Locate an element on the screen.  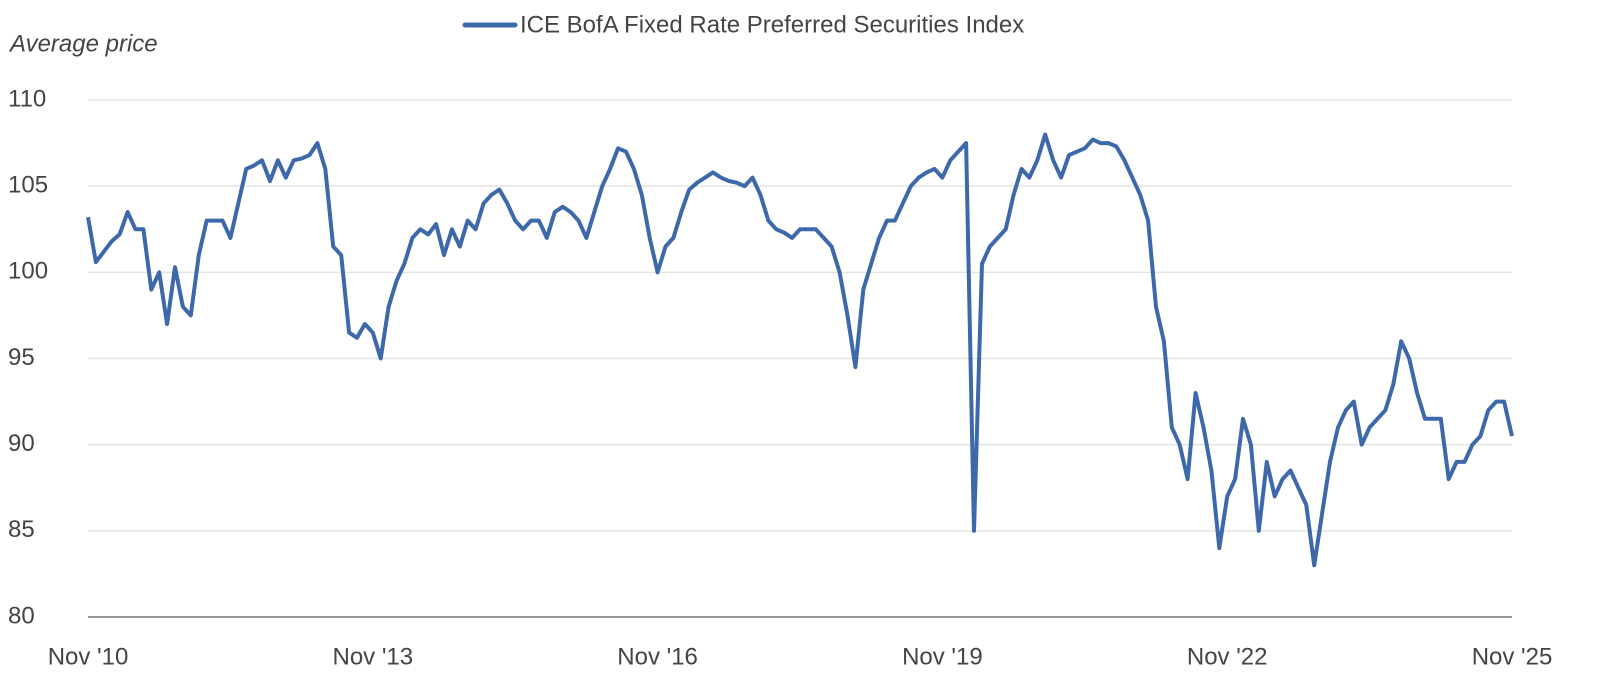
y-tick-label: 85 is located at coordinates (21, 529).